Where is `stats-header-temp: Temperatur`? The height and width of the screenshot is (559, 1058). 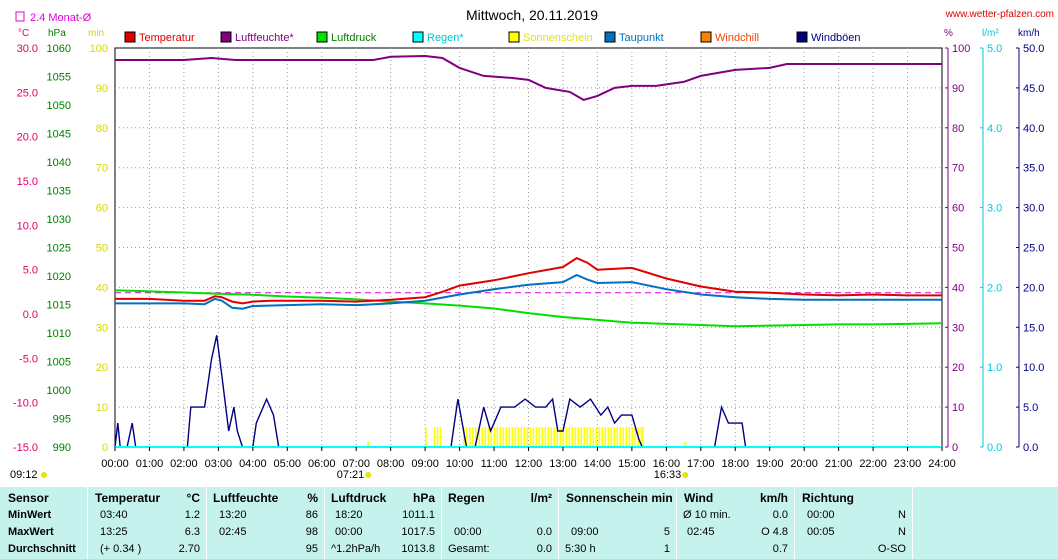
stats-header-temp: Temperatur is located at coordinates (128, 498).